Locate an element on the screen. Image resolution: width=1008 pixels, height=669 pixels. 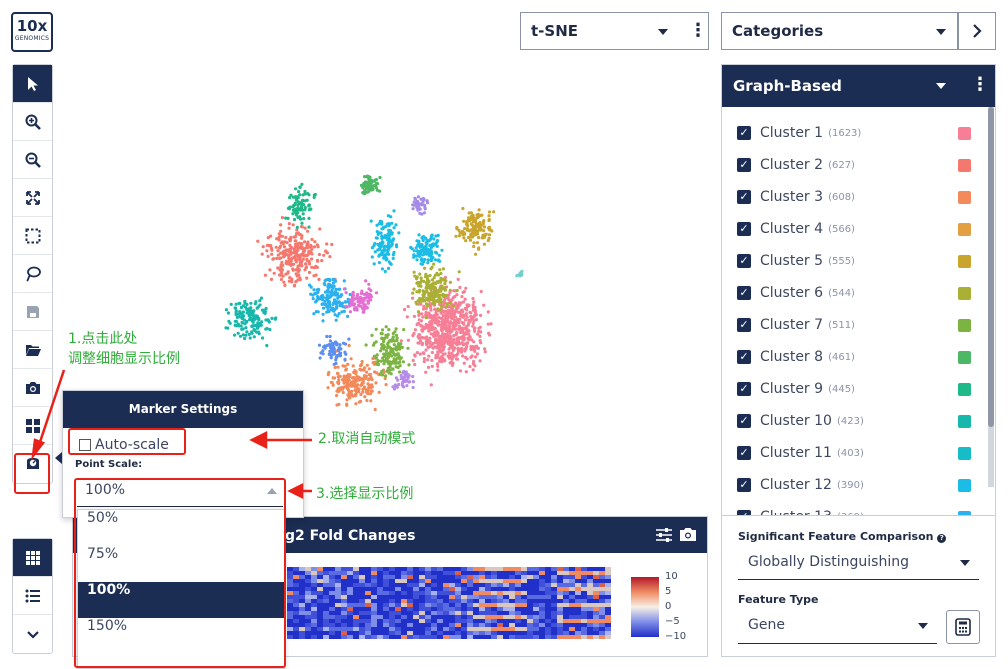
cluster-row: ✓ Cluster 13 (369) is located at coordinates (854, 509).